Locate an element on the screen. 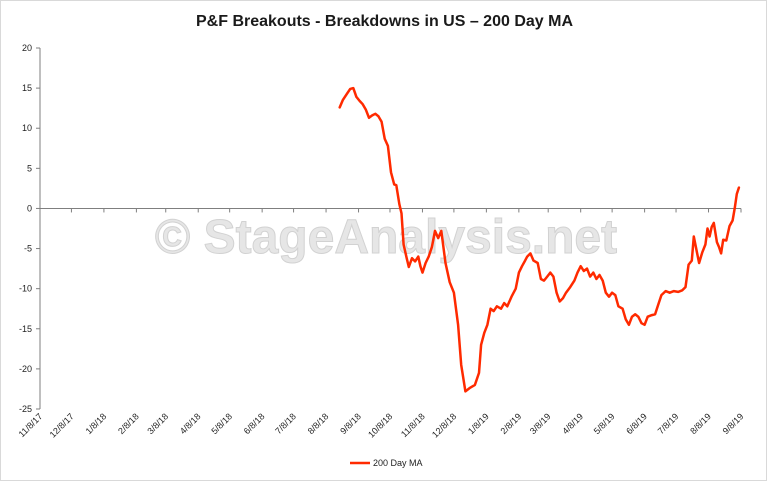 The height and width of the screenshot is (482, 767). x-tick-label: 1/8/19 is located at coordinates (478, 423).